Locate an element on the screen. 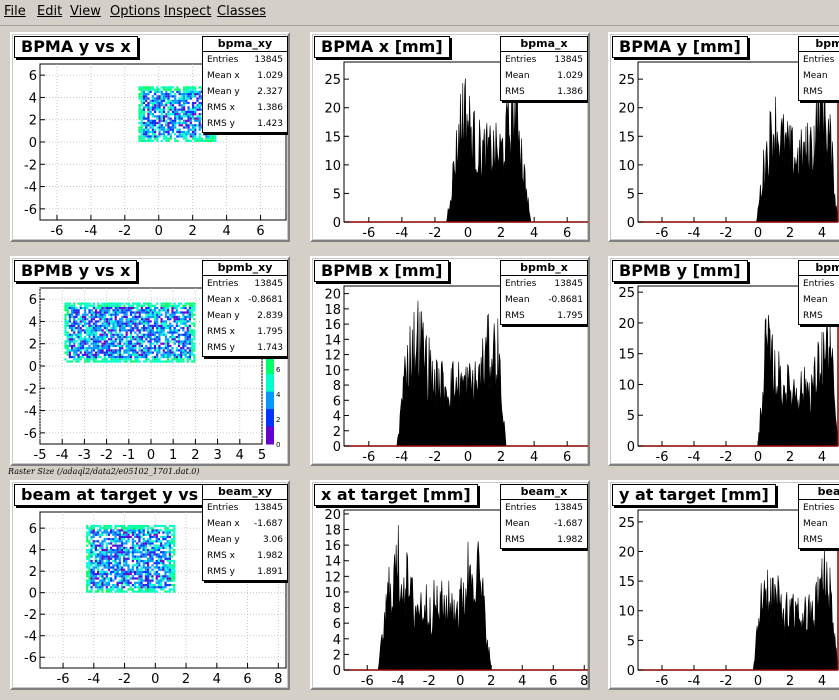 Image resolution: width=839 pixels, height=700 pixels. stats-row: Entries is located at coordinates (819, 60).